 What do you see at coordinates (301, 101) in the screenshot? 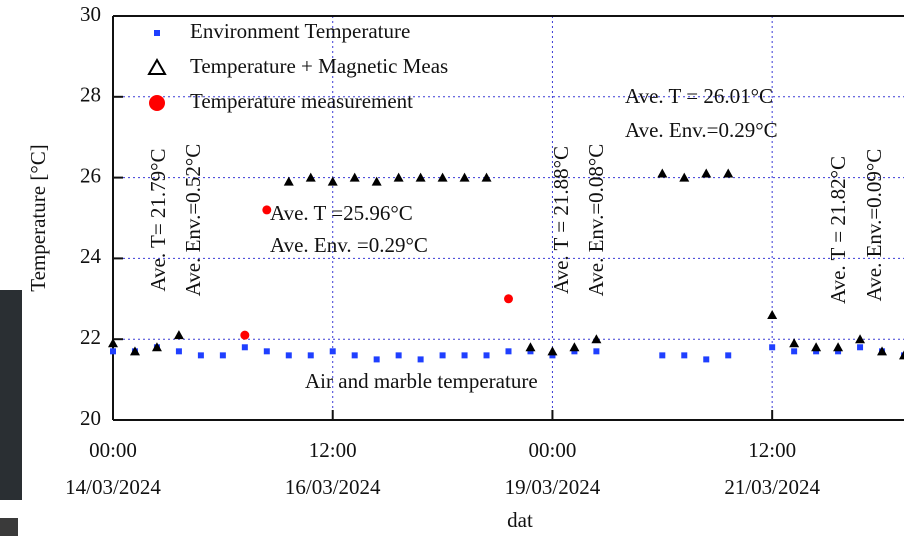
I see `legend-label: Temperature measurement` at bounding box center [301, 101].